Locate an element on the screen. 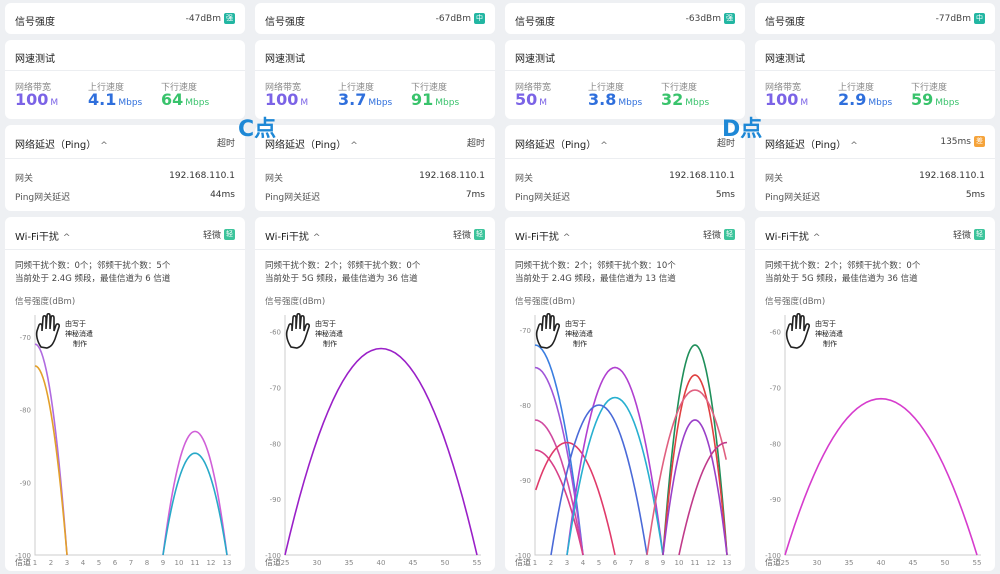  signal-value-group: -67dBm 中 is located at coordinates (460, 18).